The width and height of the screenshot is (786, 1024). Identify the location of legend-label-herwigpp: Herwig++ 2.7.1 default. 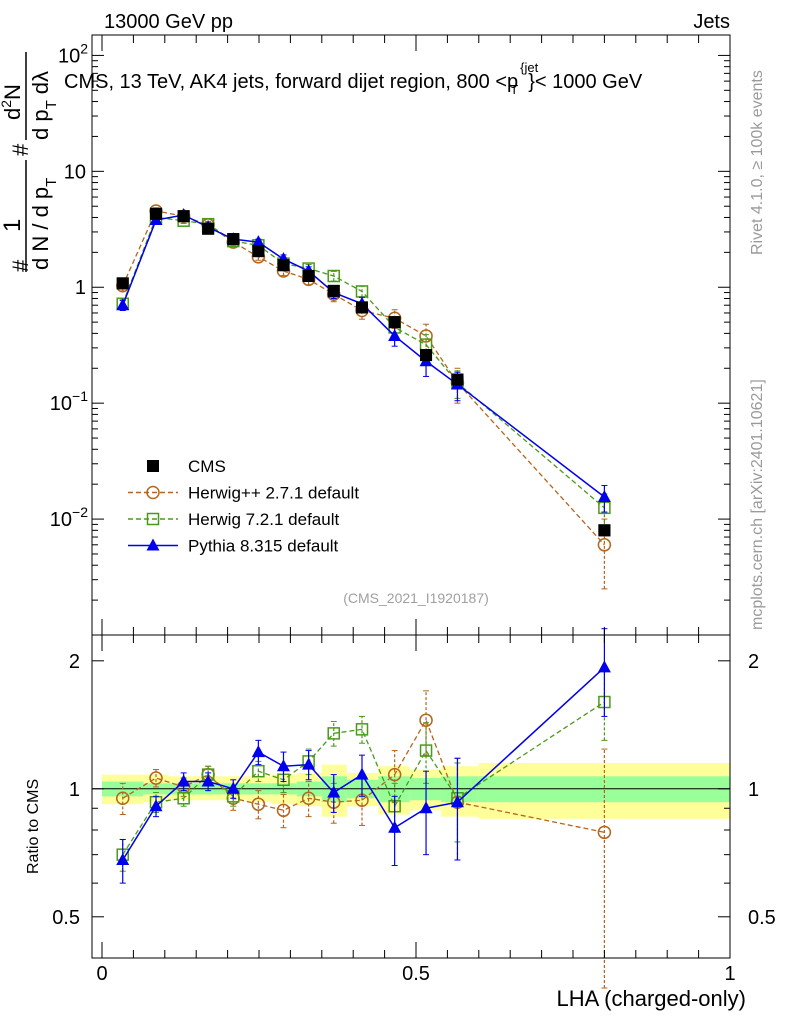
(273, 493).